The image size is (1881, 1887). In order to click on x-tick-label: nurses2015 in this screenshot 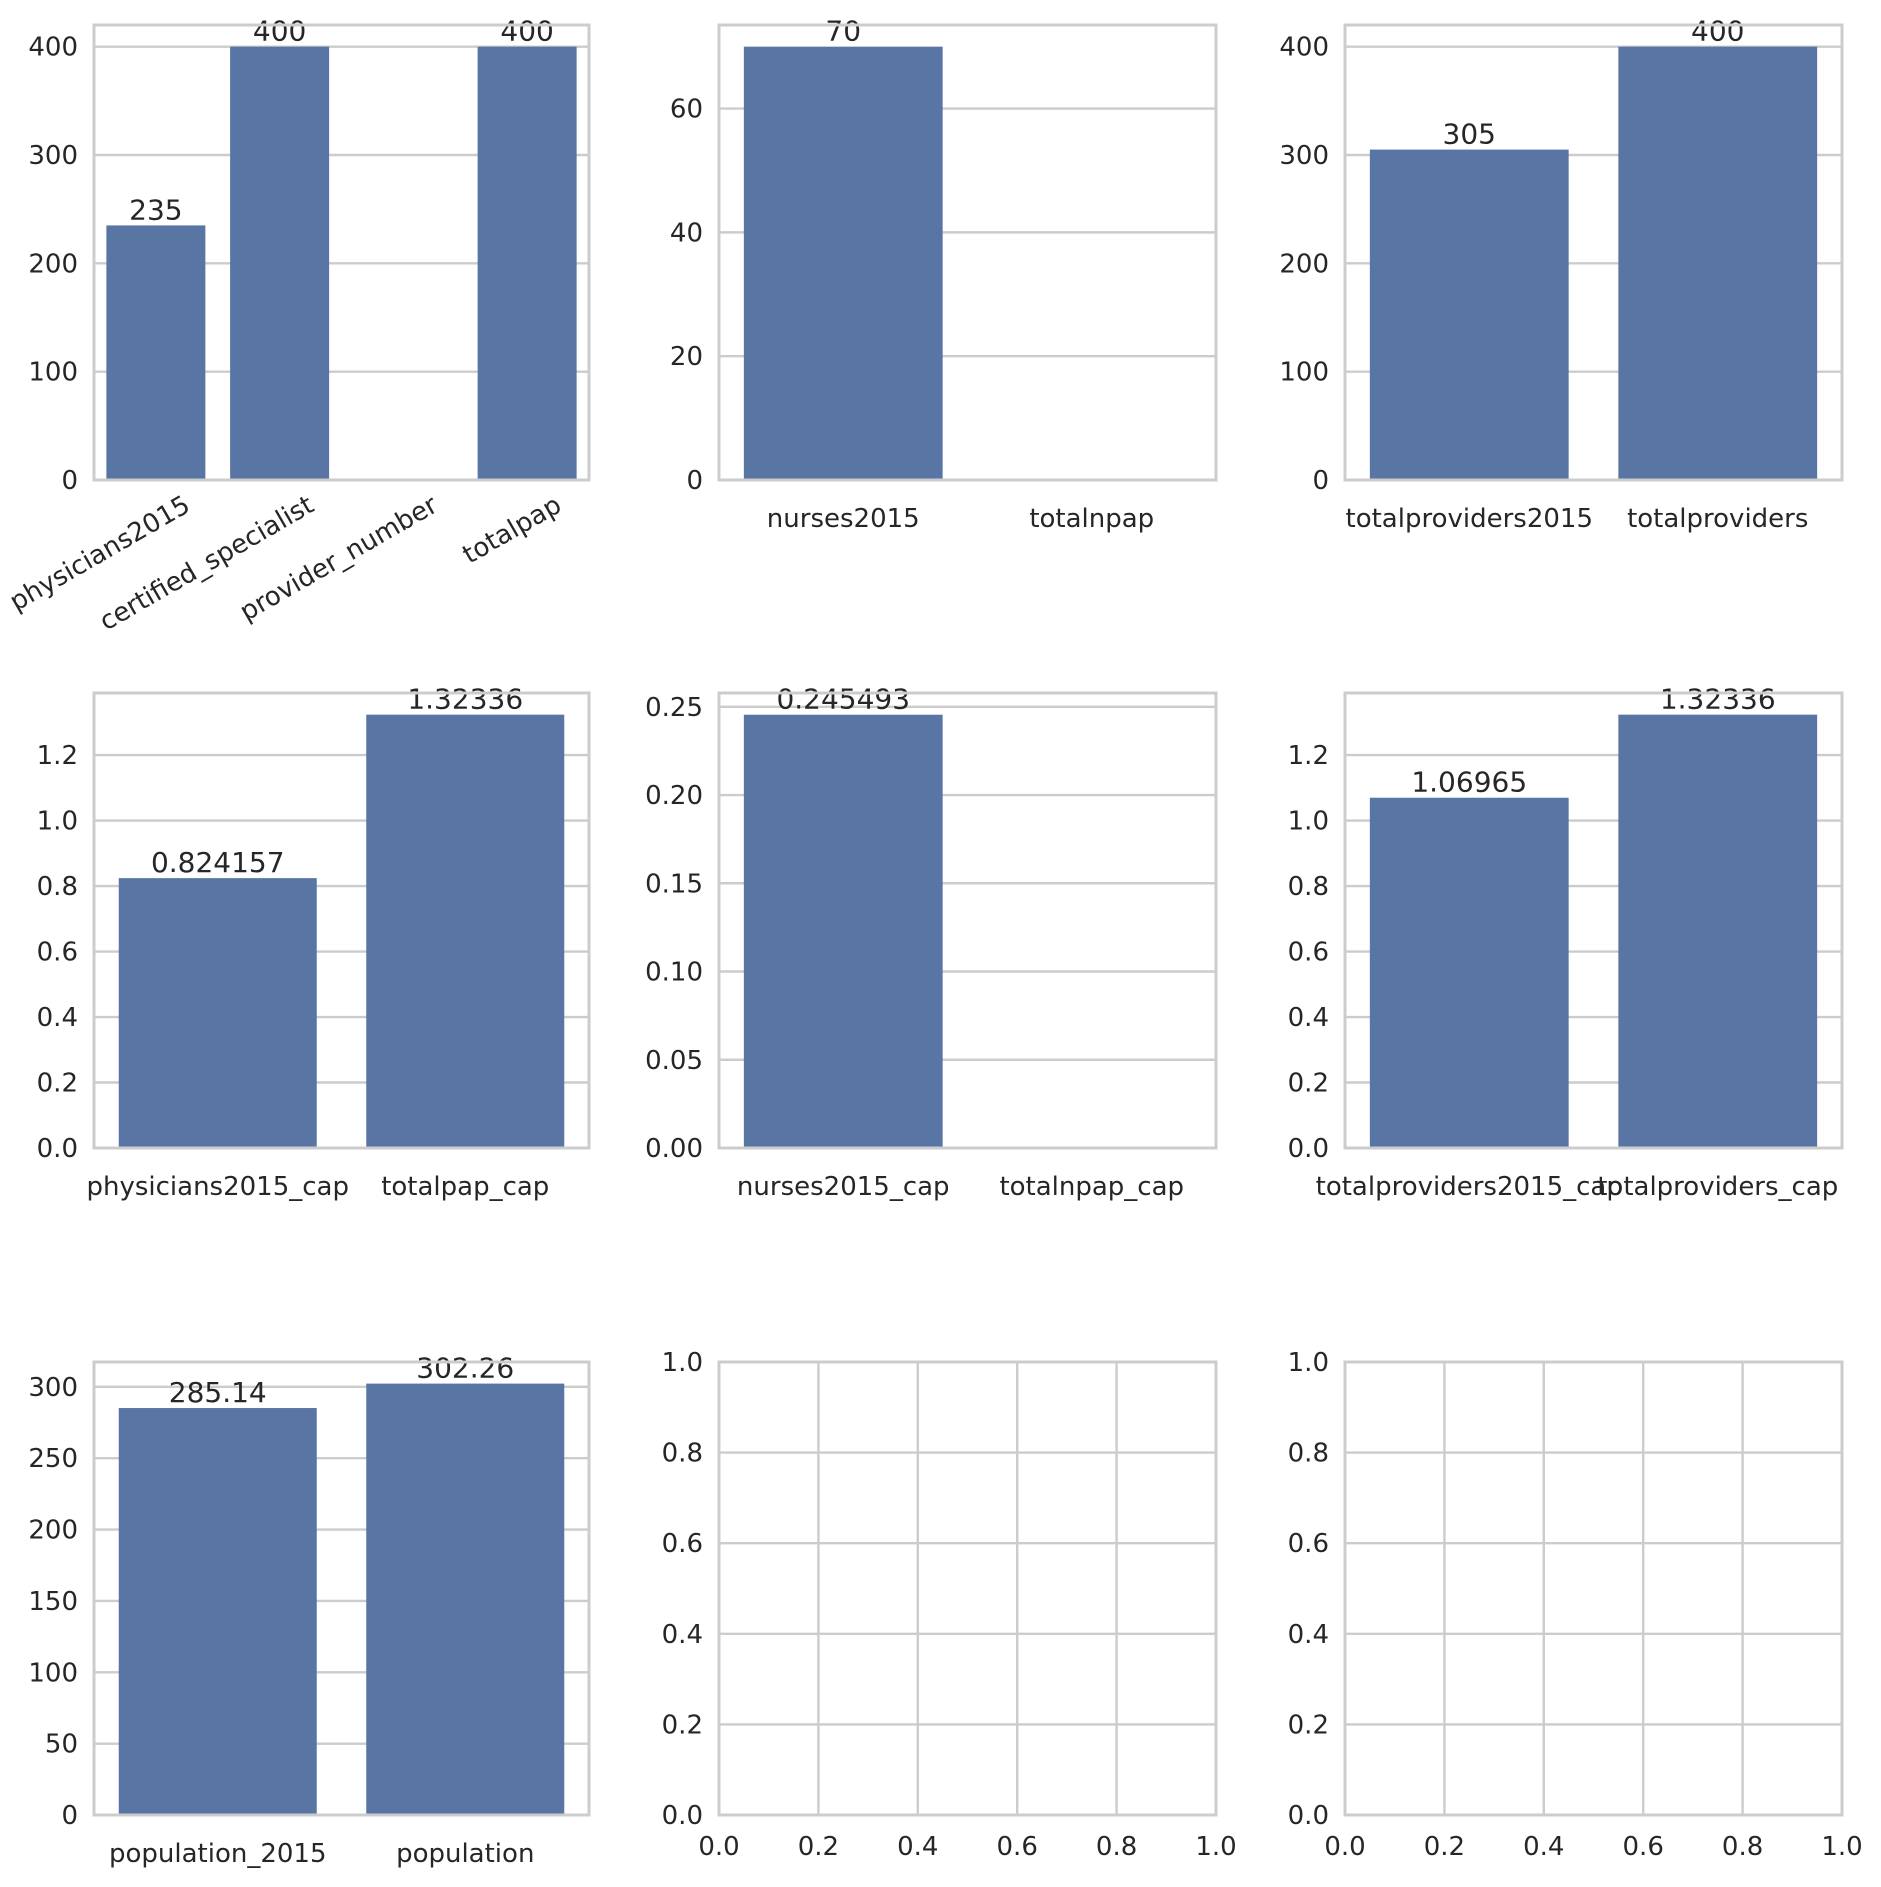, I will do `click(843, 519)`.